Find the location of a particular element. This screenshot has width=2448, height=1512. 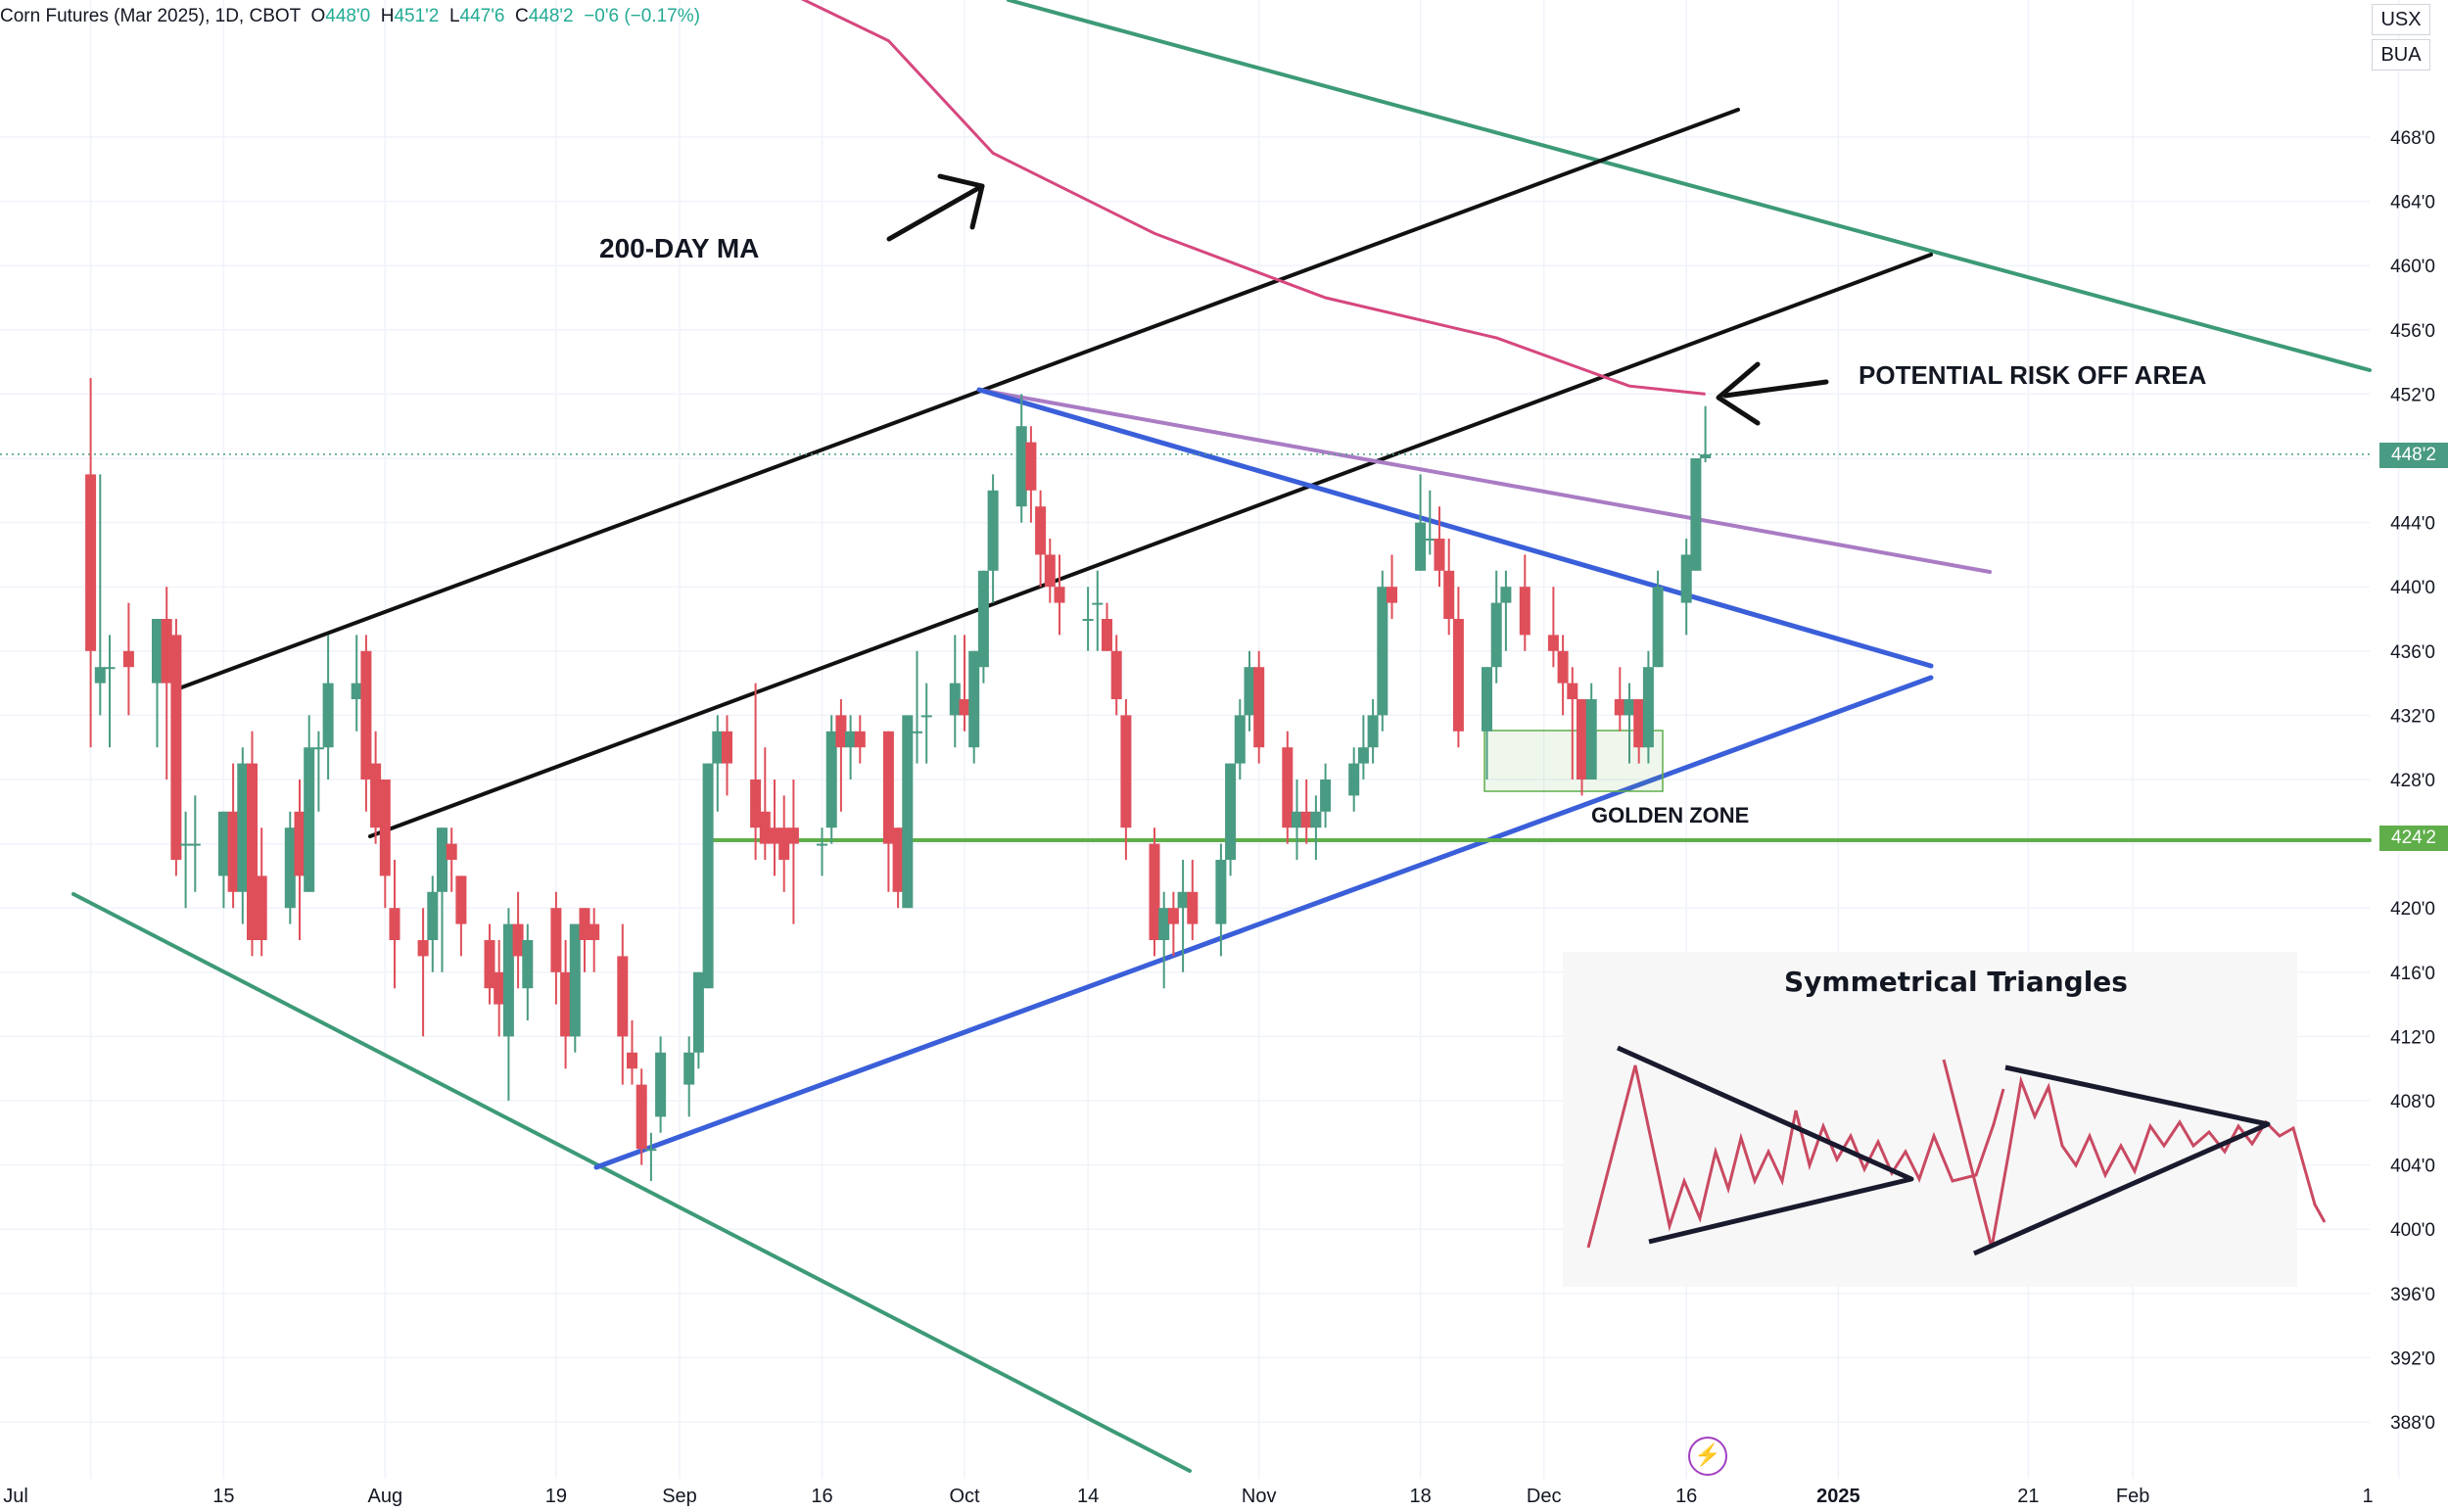

purple-resistance-line is located at coordinates (1484, 481).